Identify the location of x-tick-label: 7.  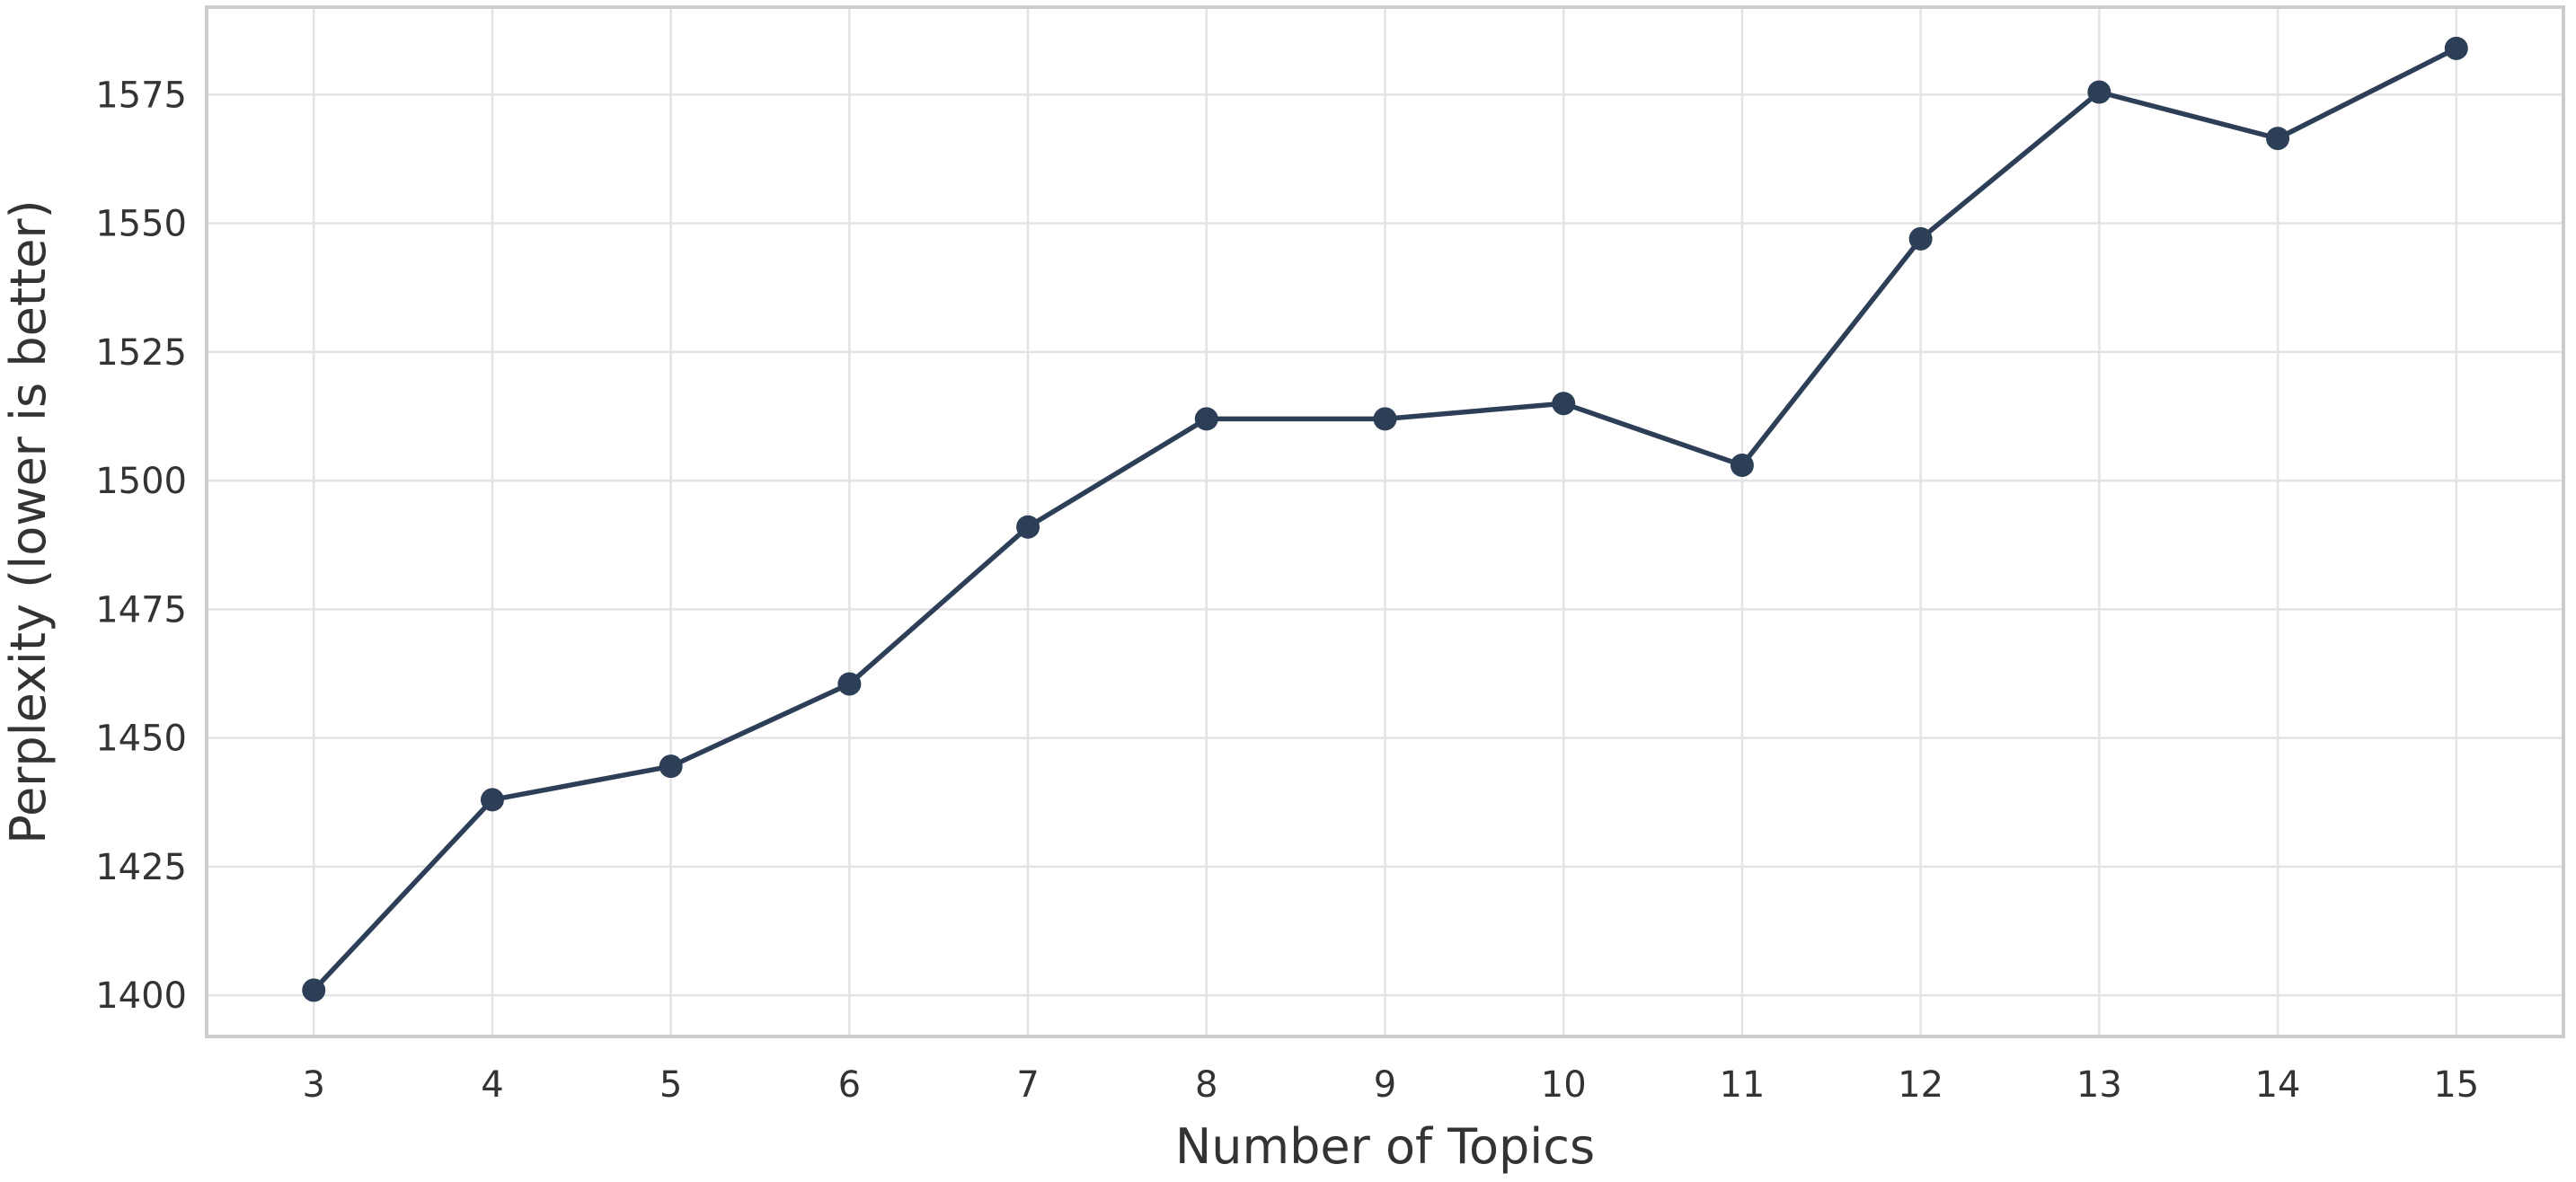
(1027, 1085).